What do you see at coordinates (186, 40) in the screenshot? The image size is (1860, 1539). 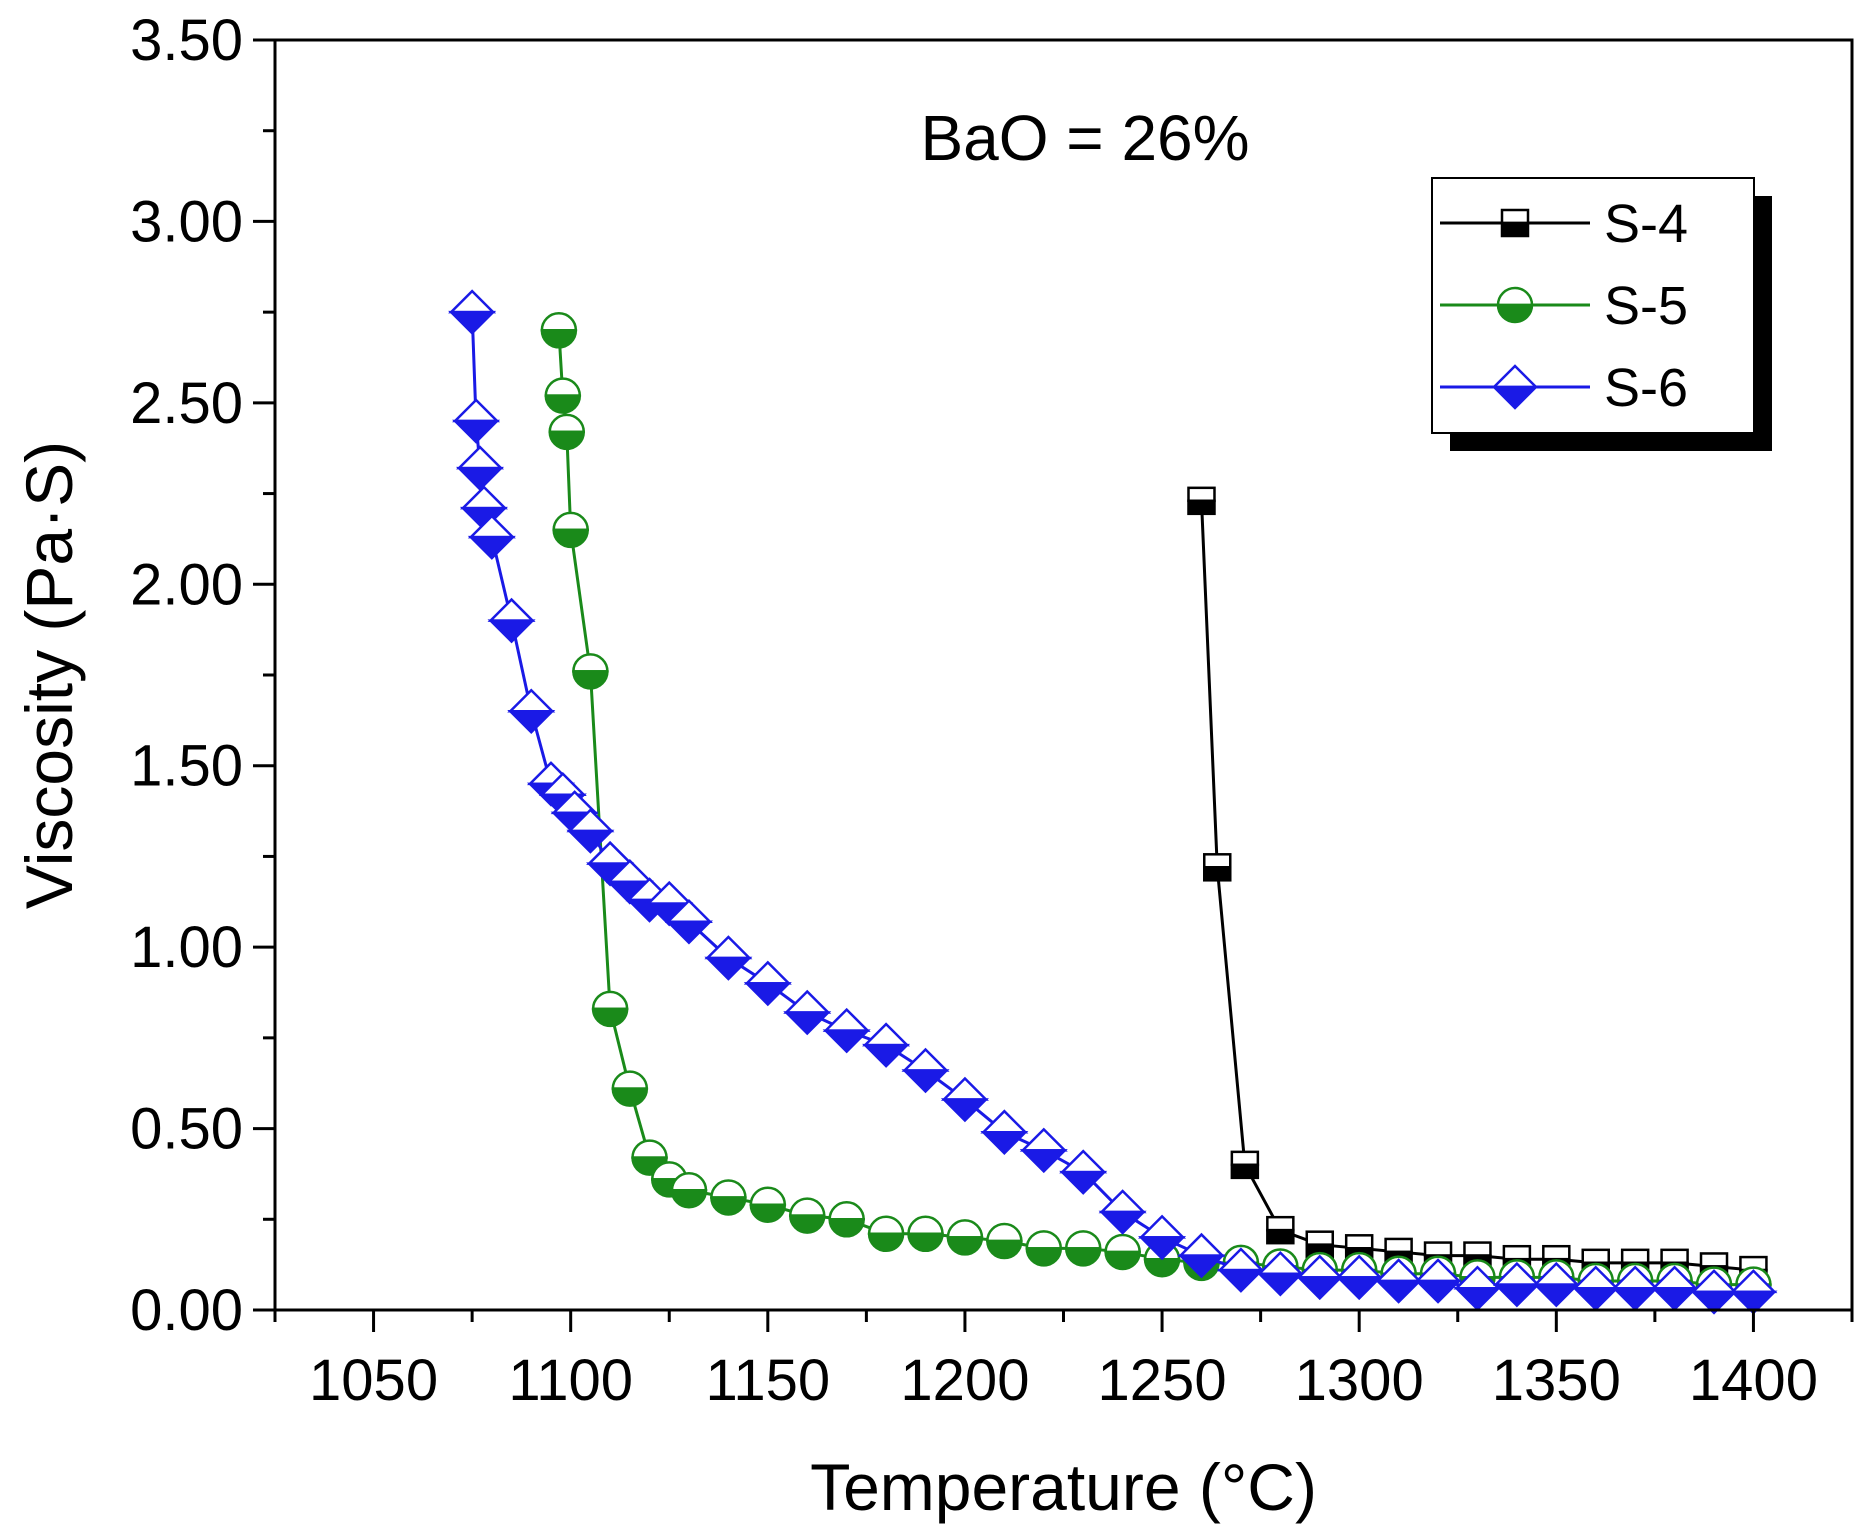 I see `y-tick-label: 3.50` at bounding box center [186, 40].